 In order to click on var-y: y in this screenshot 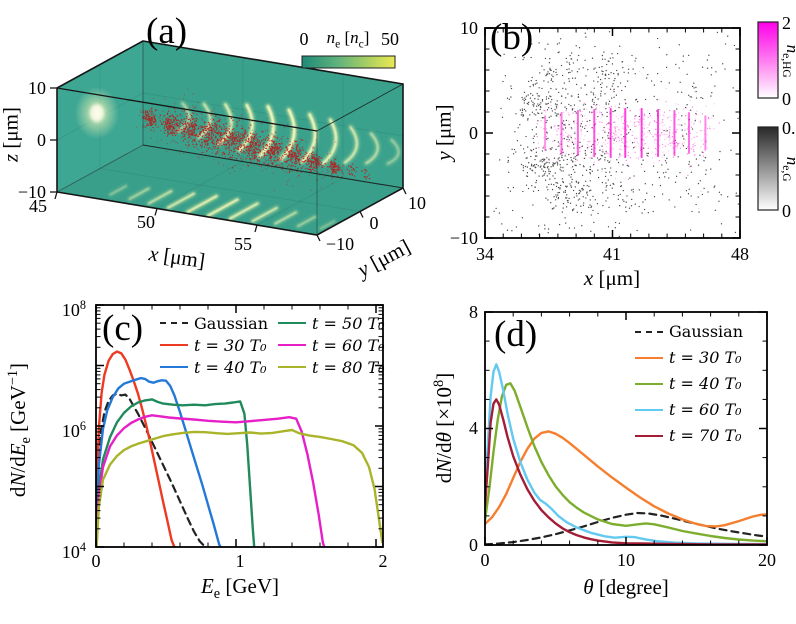, I will do `click(443, 156)`.